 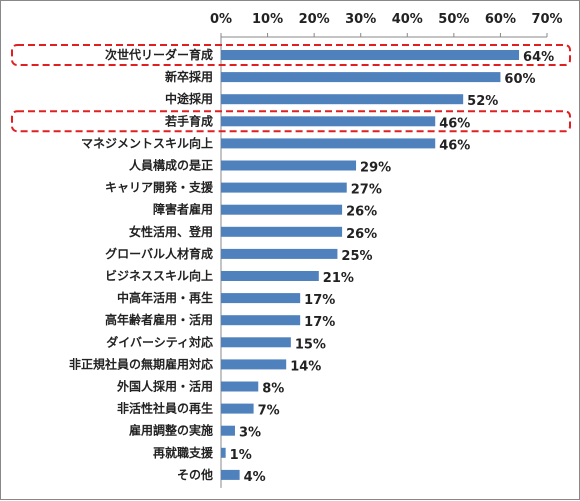 What do you see at coordinates (255, 477) in the screenshot?
I see `value-label: 4%` at bounding box center [255, 477].